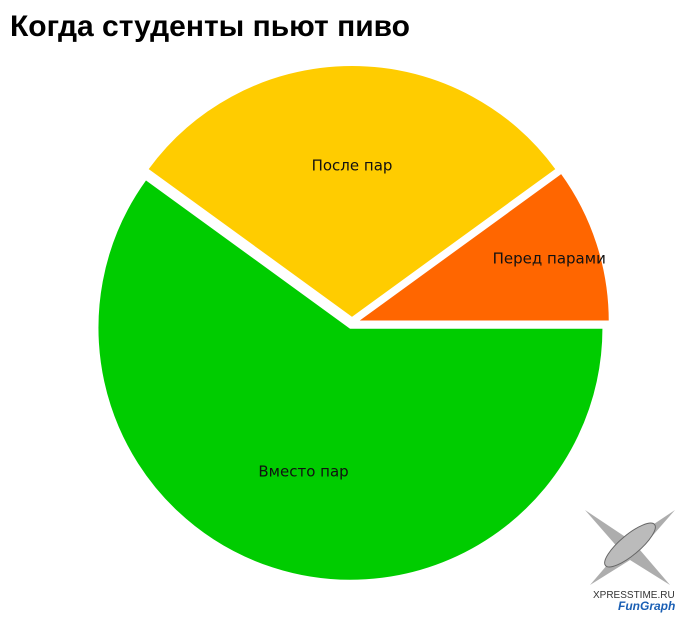 The width and height of the screenshot is (700, 618). What do you see at coordinates (210, 26) in the screenshot?
I see `chart-title: Когда студенты пьют пиво` at bounding box center [210, 26].